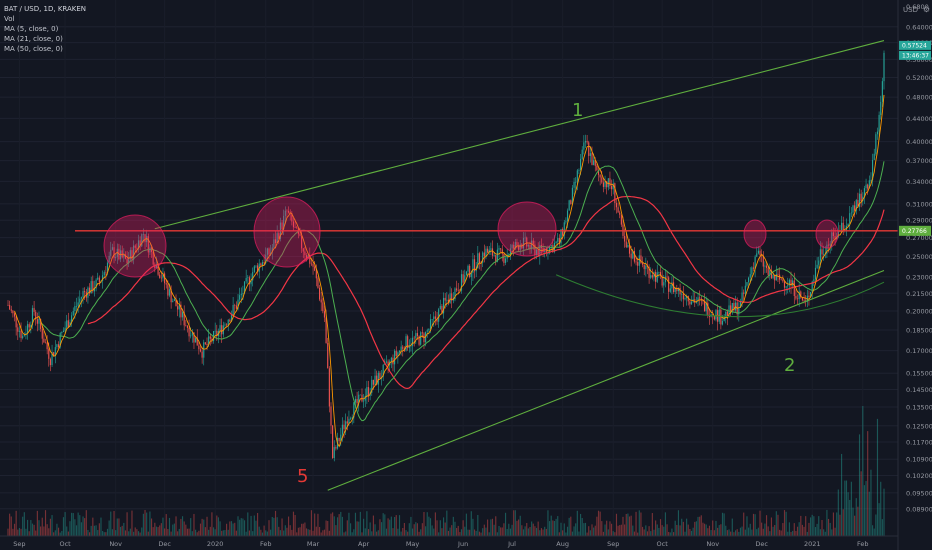 Image resolution: width=932 pixels, height=550 pixels. What do you see at coordinates (926, 9) in the screenshot?
I see `settings-icon: ⚙` at bounding box center [926, 9].